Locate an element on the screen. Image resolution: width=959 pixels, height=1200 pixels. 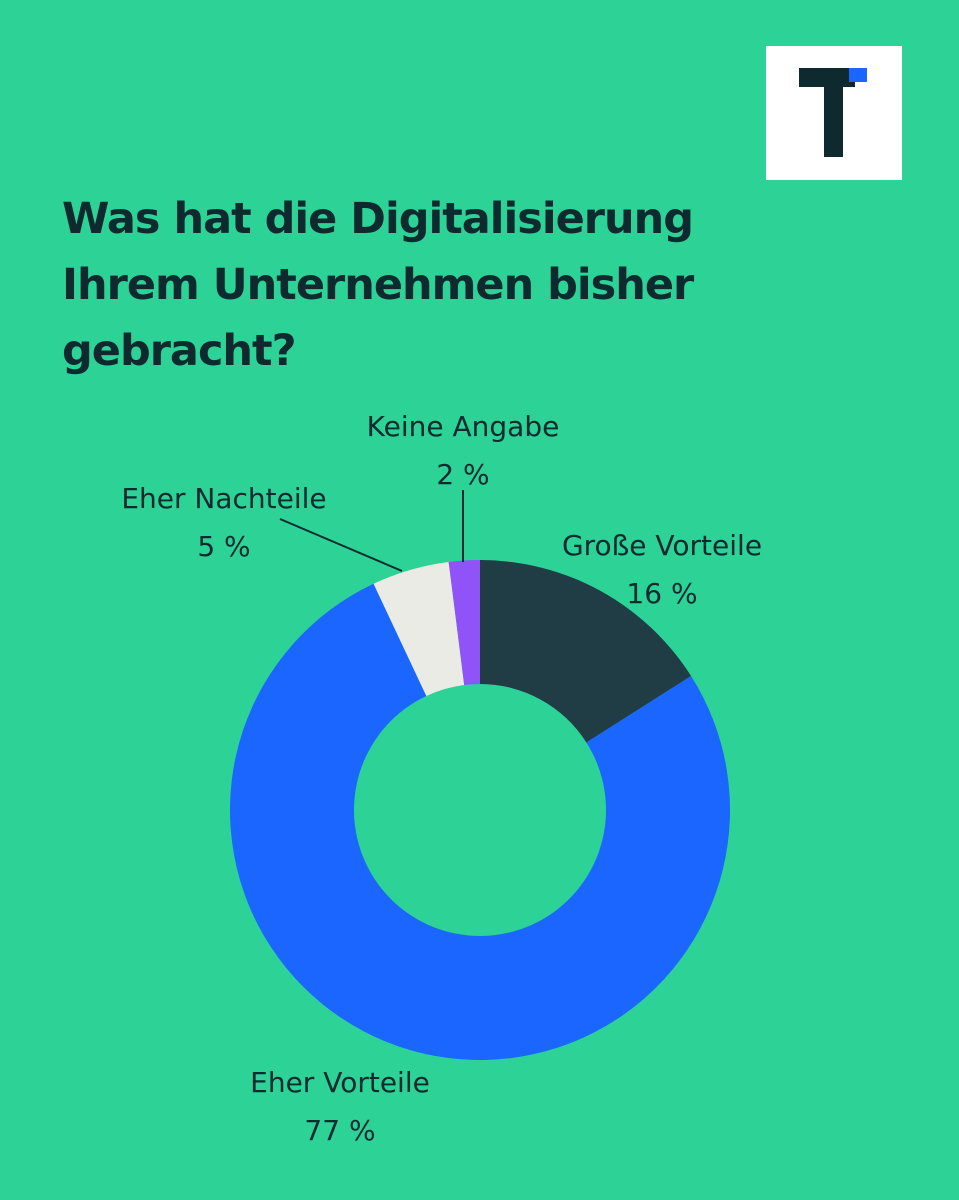
slice-keine-angabe is located at coordinates (464, 622).